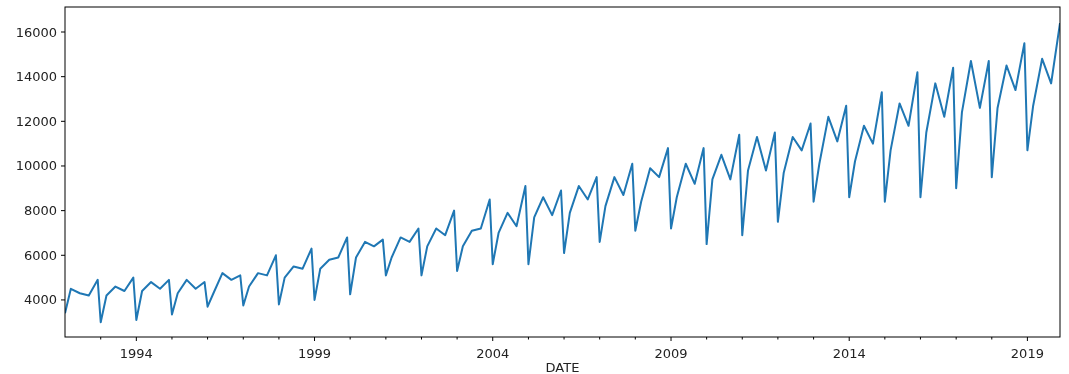 The height and width of the screenshot is (374, 1069). I want to click on y-tick-label: 8000, so click(40, 211).